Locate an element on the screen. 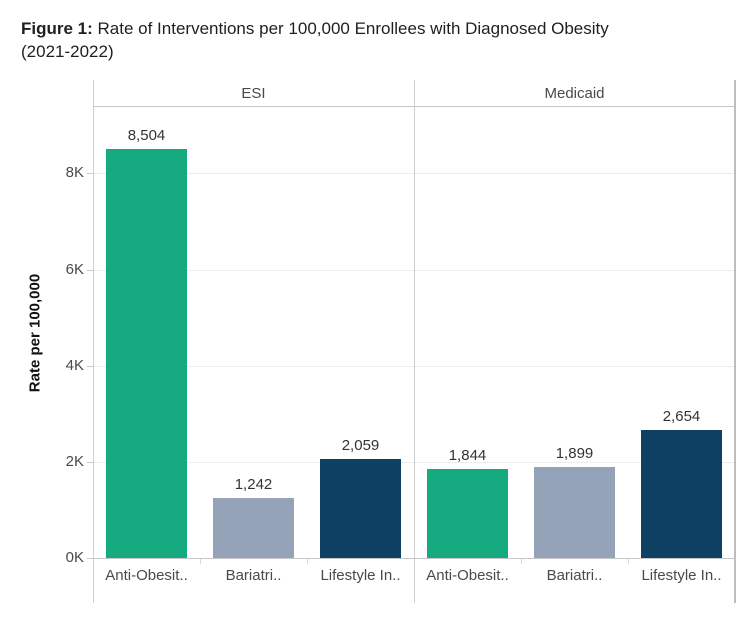 The image size is (749, 624). bar-value-label: 1,242 is located at coordinates (253, 484).